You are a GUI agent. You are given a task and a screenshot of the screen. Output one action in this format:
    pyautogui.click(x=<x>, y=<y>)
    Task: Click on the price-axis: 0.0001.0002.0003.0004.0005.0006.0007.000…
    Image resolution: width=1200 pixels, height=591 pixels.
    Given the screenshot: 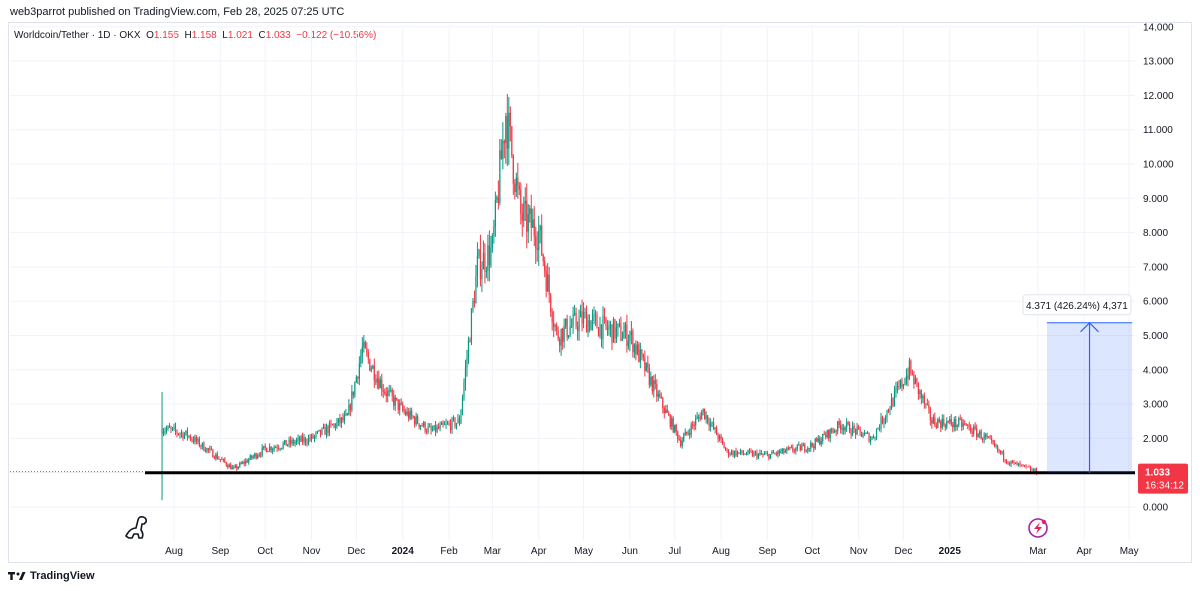 What is the action you would take?
    pyautogui.click(x=1158, y=267)
    